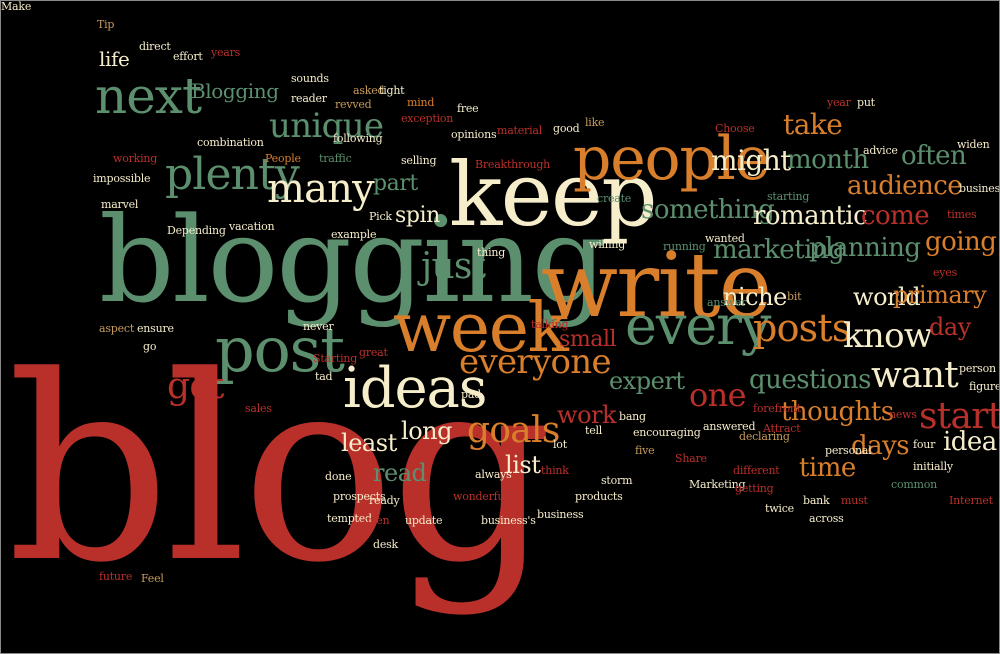 Image resolution: width=1000 pixels, height=654 pixels. Describe the element at coordinates (196, 230) in the screenshot. I see `word-depending: Depending` at that location.